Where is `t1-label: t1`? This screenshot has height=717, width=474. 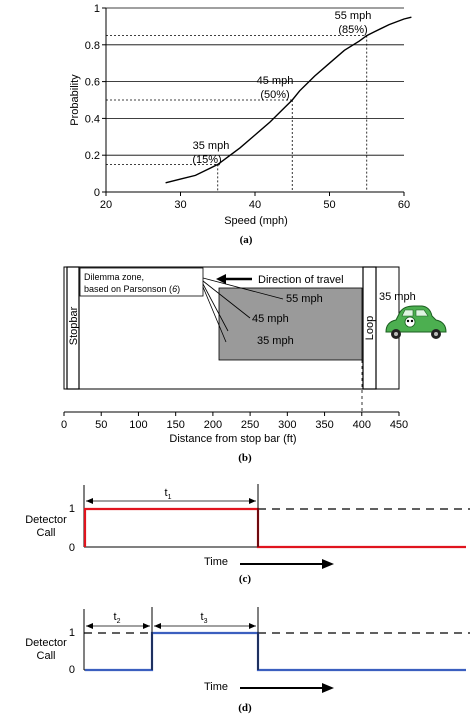 t1-label: t1 is located at coordinates (168, 494).